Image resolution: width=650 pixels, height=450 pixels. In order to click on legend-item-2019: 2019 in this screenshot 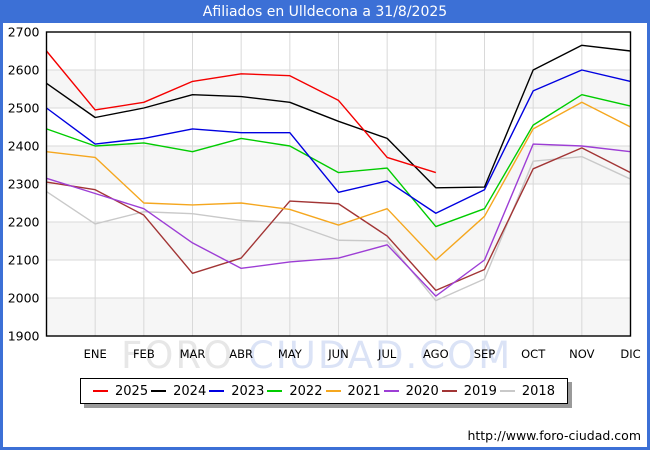, I will do `click(469, 391)`.